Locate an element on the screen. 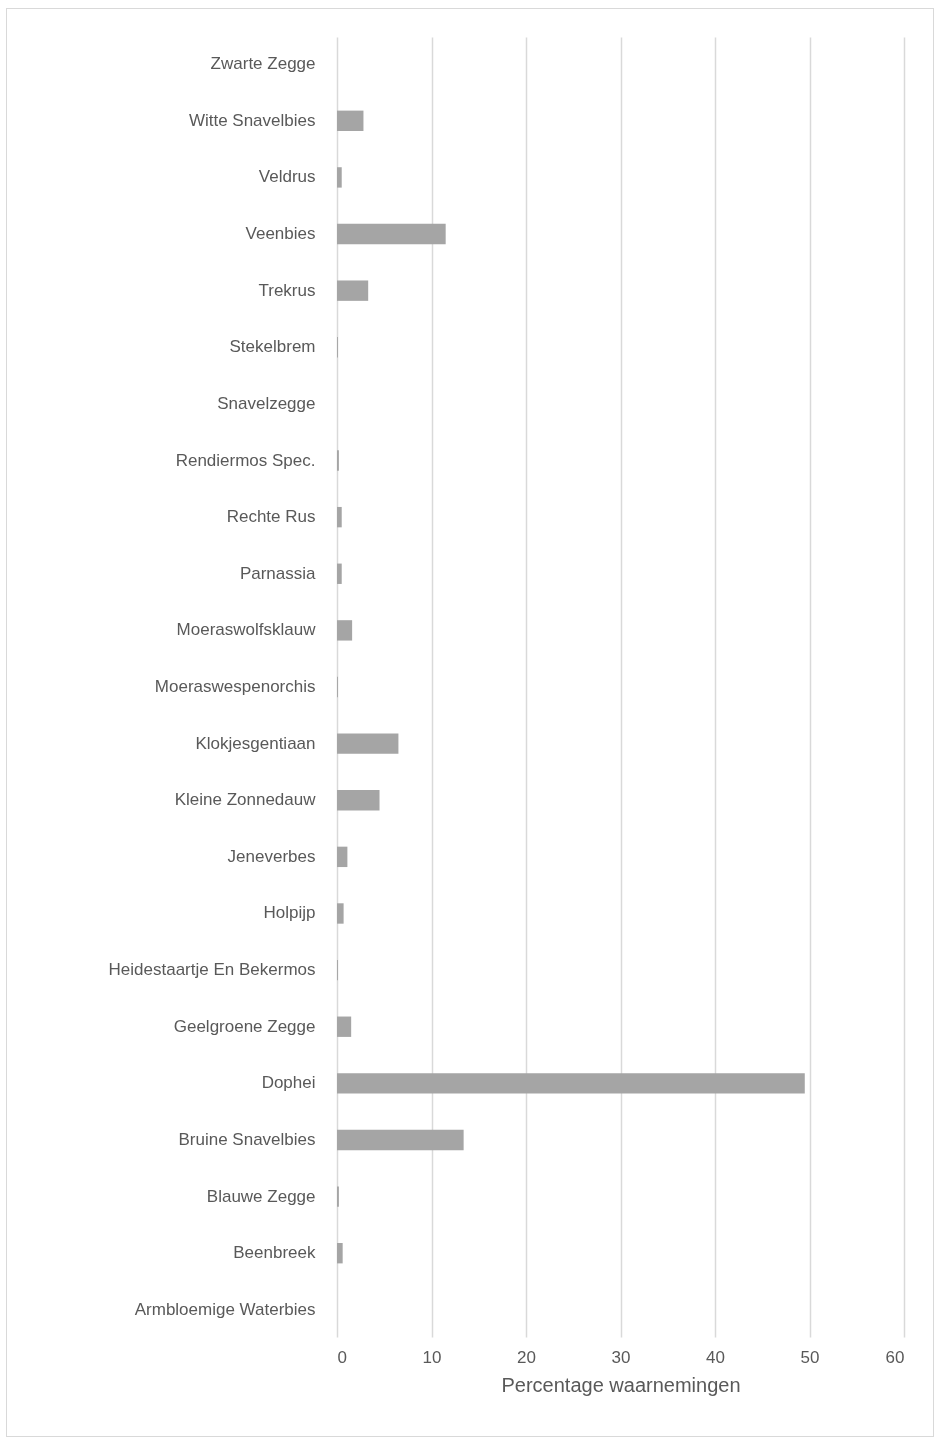 This screenshot has width=935, height=1437. x-tick-label: 40 is located at coordinates (715, 1357).